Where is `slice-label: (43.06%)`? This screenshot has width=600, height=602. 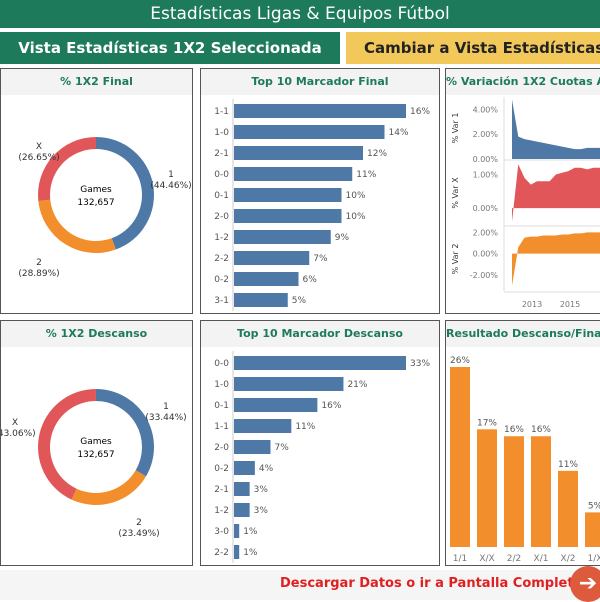 slice-label: (43.06%) is located at coordinates (18, 434).